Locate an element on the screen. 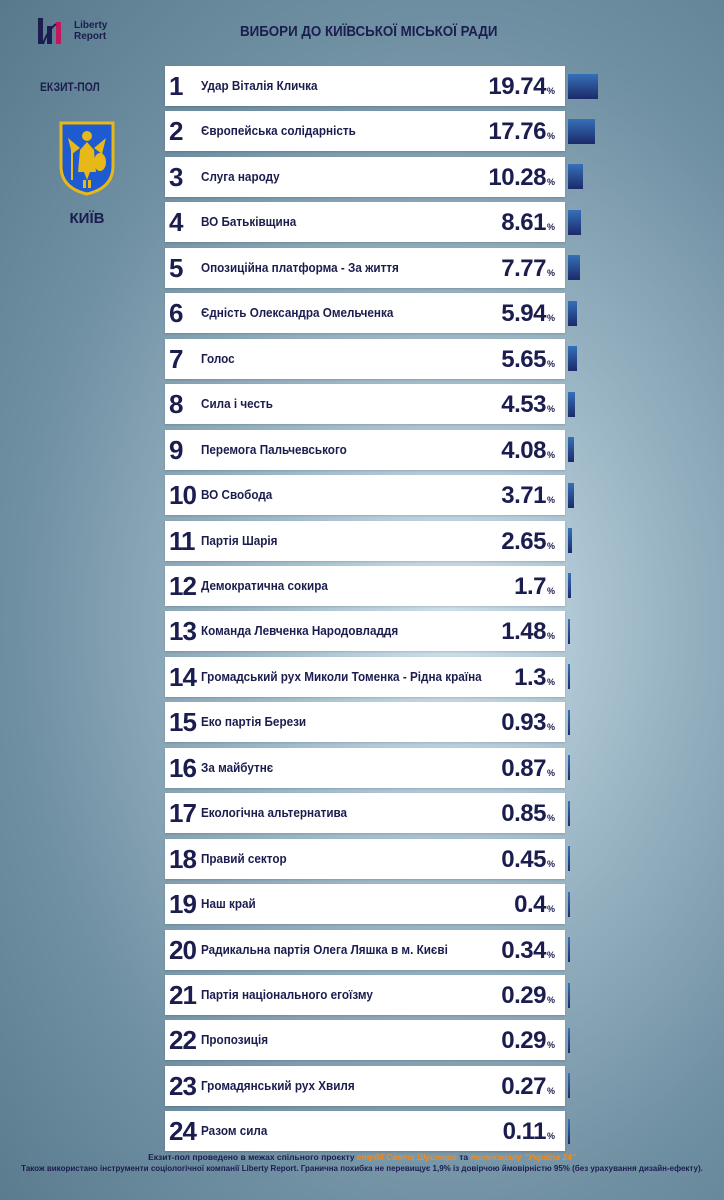 The width and height of the screenshot is (724, 1200). footer-highlight-studio: студії Свята Шустера is located at coordinates (407, 1157).